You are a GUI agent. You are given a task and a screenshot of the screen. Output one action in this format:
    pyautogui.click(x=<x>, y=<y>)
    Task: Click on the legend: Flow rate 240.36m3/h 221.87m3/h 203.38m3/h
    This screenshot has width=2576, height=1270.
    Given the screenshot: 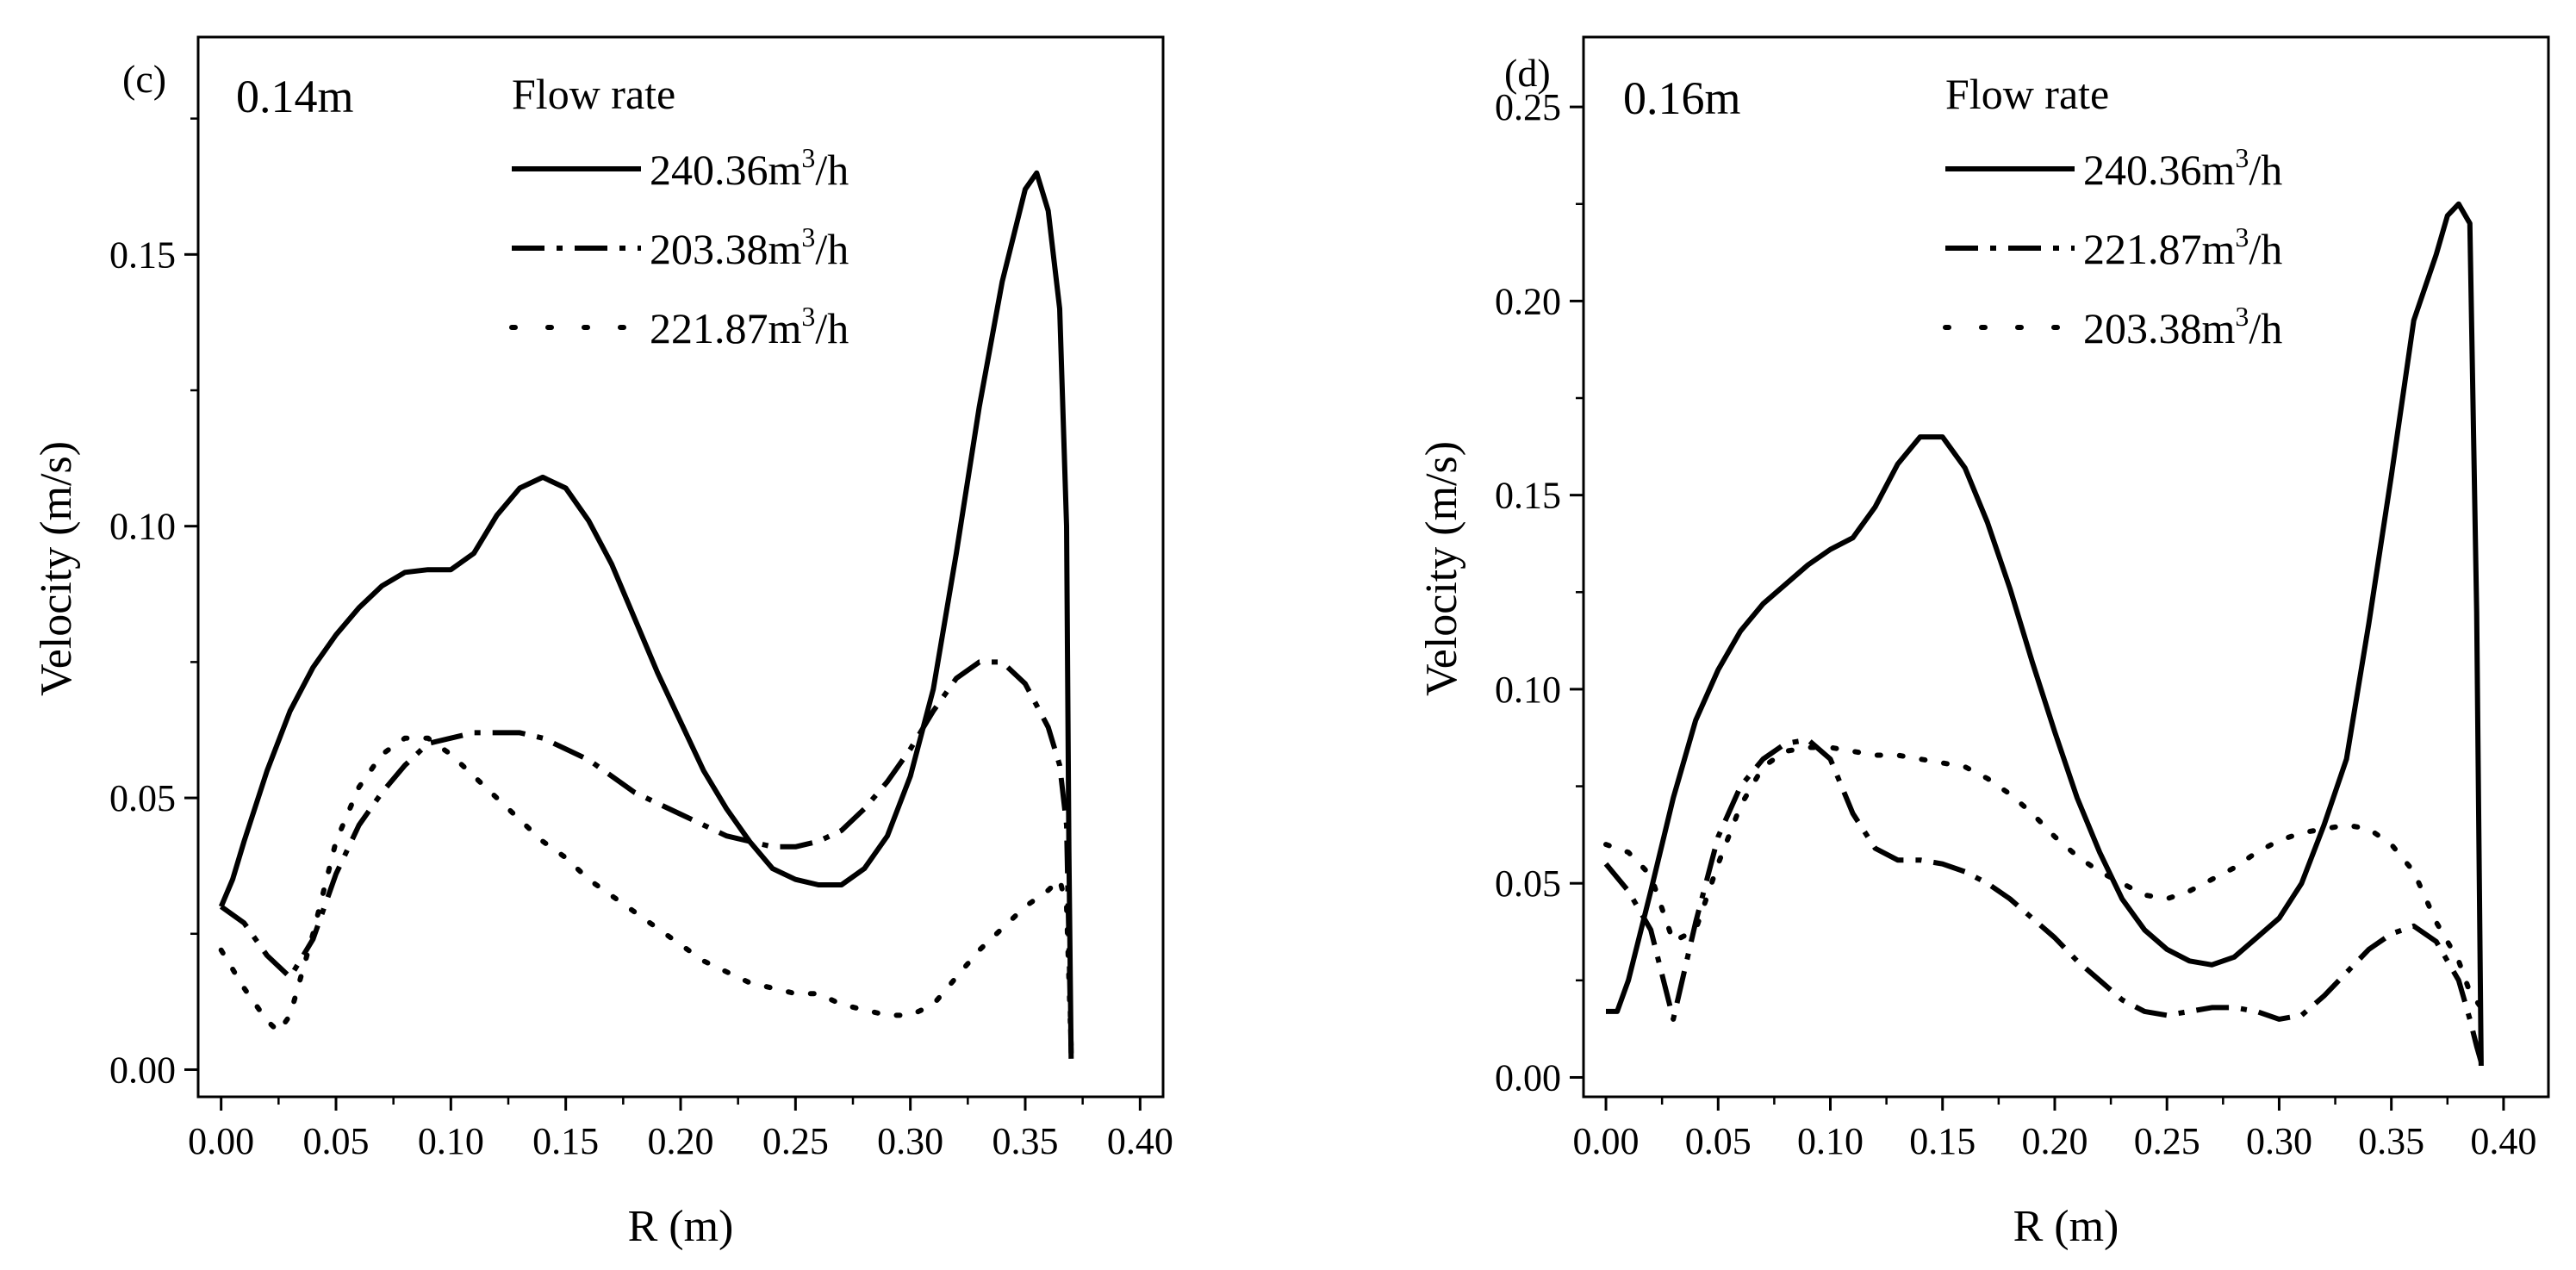 What is the action you would take?
    pyautogui.click(x=2113, y=211)
    